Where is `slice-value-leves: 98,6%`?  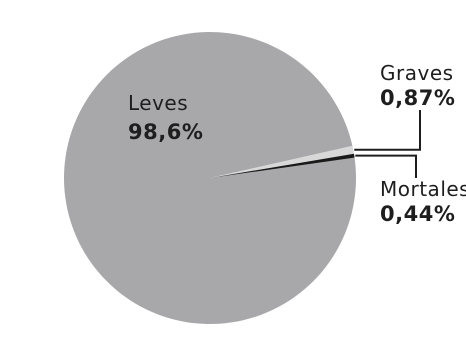 slice-value-leves: 98,6% is located at coordinates (166, 132).